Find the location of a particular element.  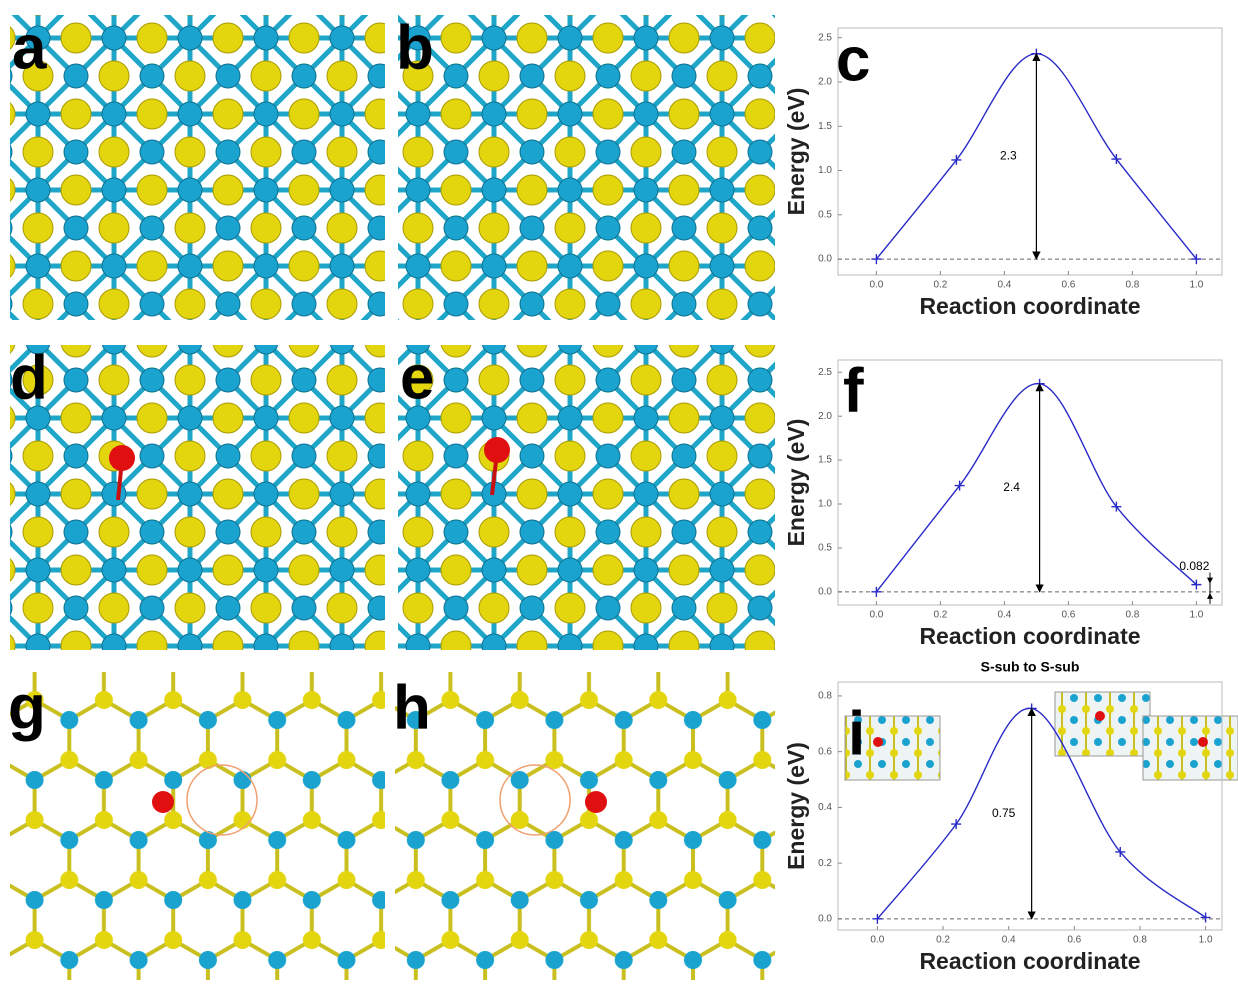

energy-curve is located at coordinates (1036, 488).